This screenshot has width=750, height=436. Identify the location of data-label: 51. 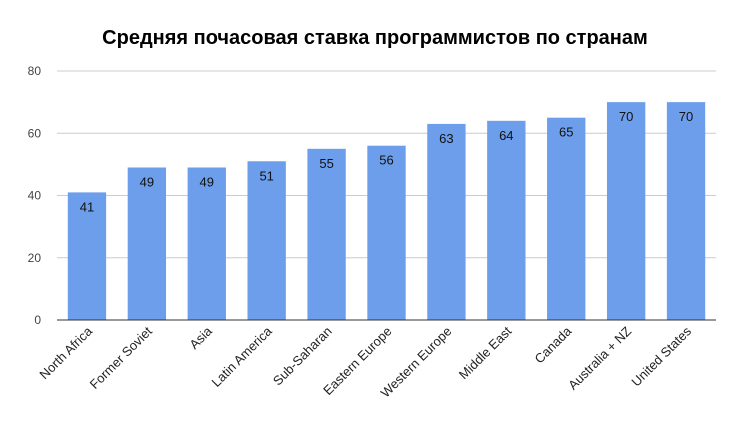
(266, 175).